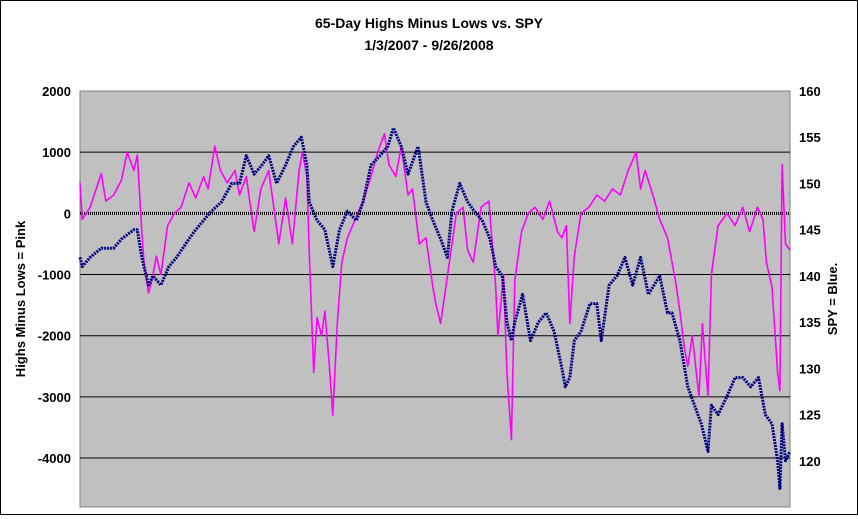 This screenshot has width=858, height=519. What do you see at coordinates (810, 415) in the screenshot?
I see `right-tick-label: 125` at bounding box center [810, 415].